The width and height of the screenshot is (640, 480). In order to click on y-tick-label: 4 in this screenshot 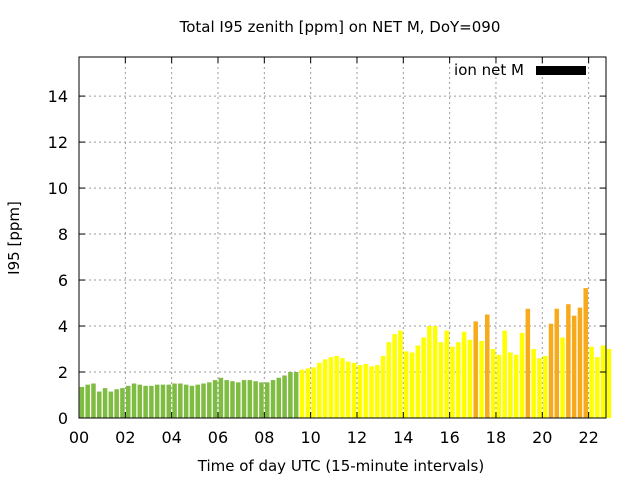, I will do `click(63, 326)`.